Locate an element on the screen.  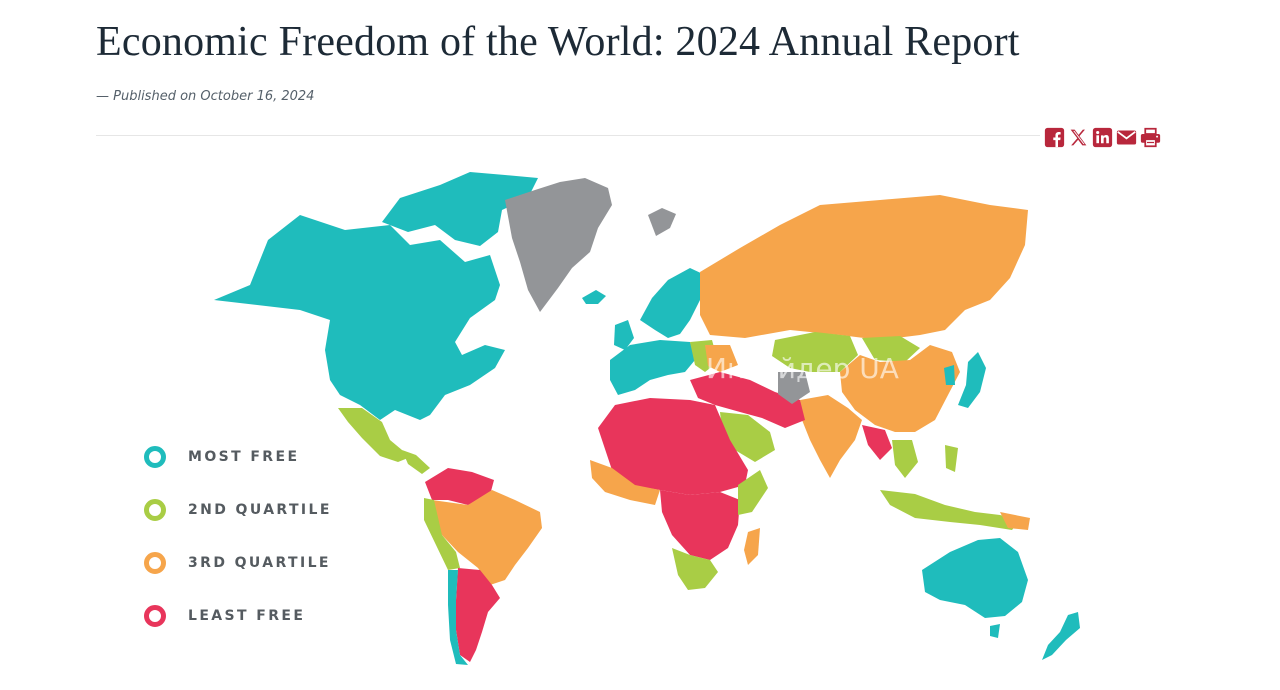
region-mexico is located at coordinates (373, 435).